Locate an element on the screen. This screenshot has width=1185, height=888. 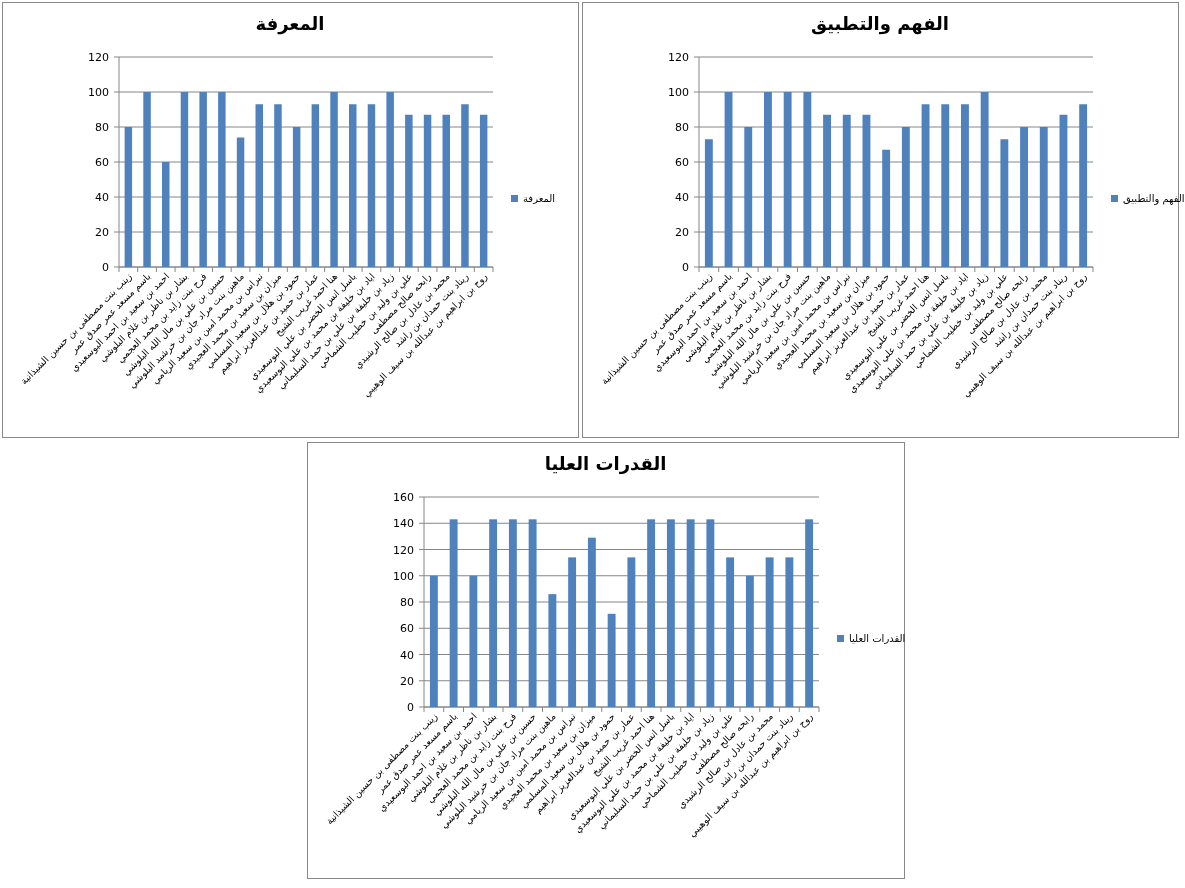
y-tick-label: 160 is located at coordinates (403, 497).